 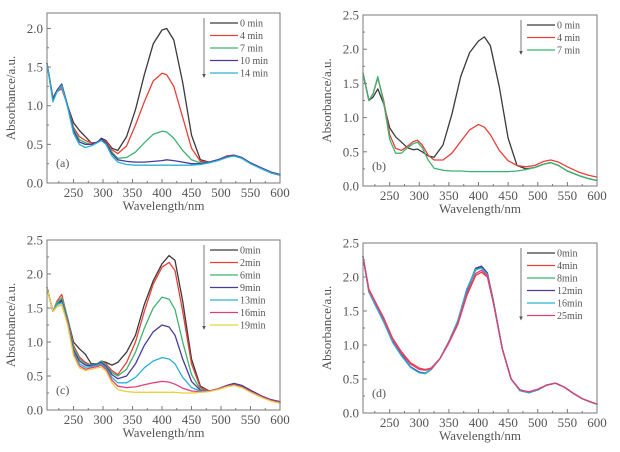 I want to click on legend-label: 4 min, so click(x=251, y=36).